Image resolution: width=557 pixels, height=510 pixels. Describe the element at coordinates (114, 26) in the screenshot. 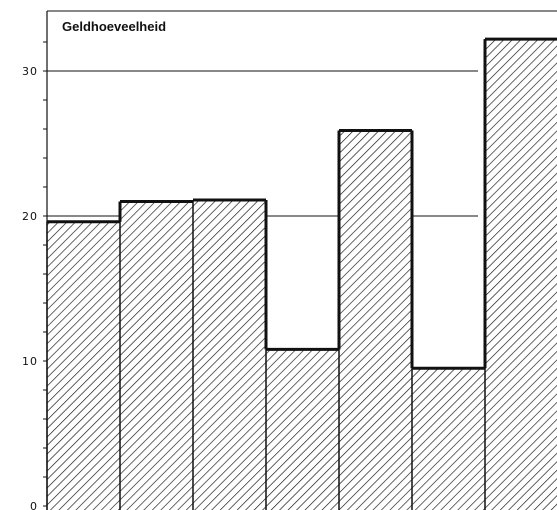

I see `chart-title: Geldhoeveelheid` at that location.